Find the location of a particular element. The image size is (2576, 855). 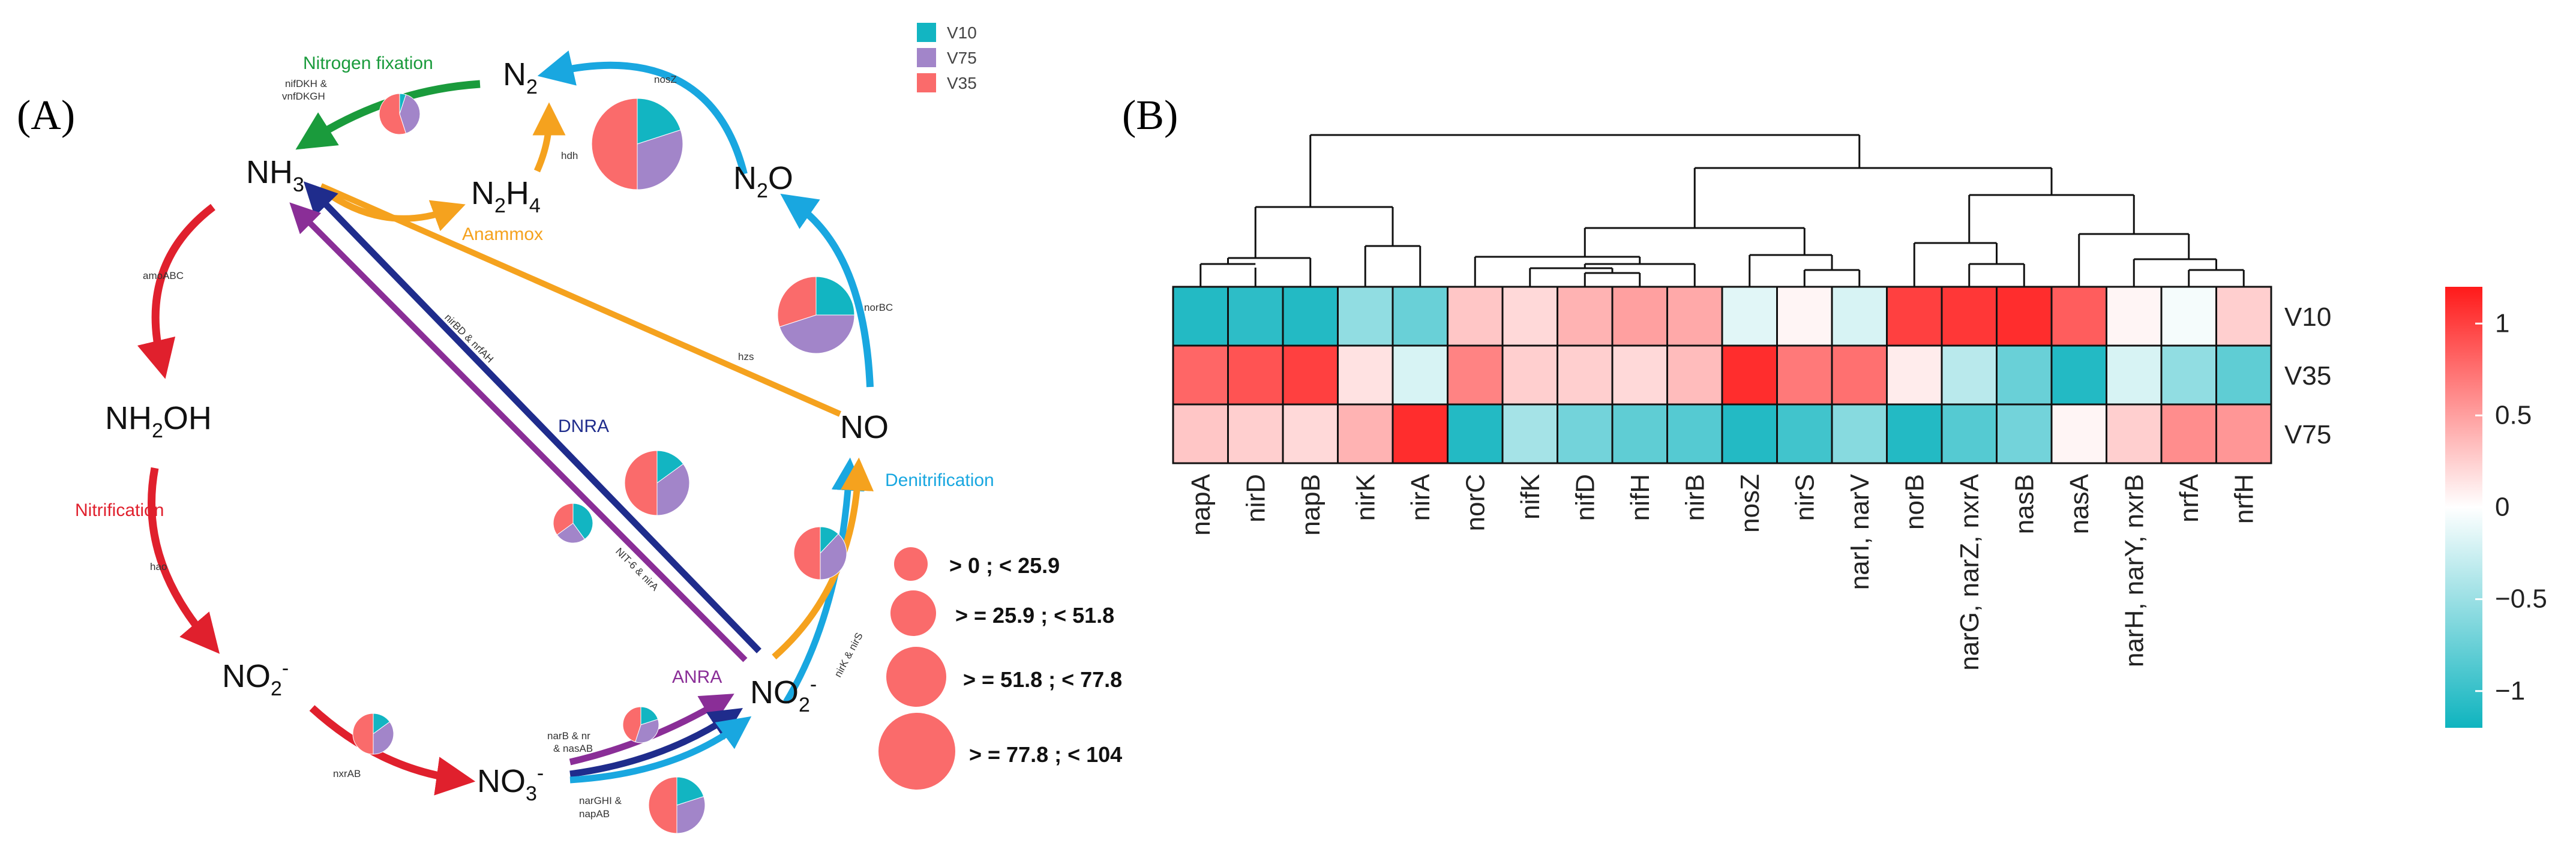

pie-slice-nitrification-v35 is located at coordinates (363, 734).